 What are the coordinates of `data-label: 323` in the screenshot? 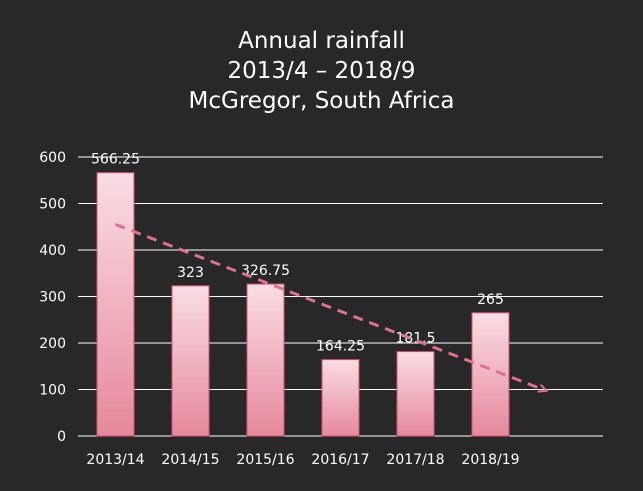 It's located at (190, 273).